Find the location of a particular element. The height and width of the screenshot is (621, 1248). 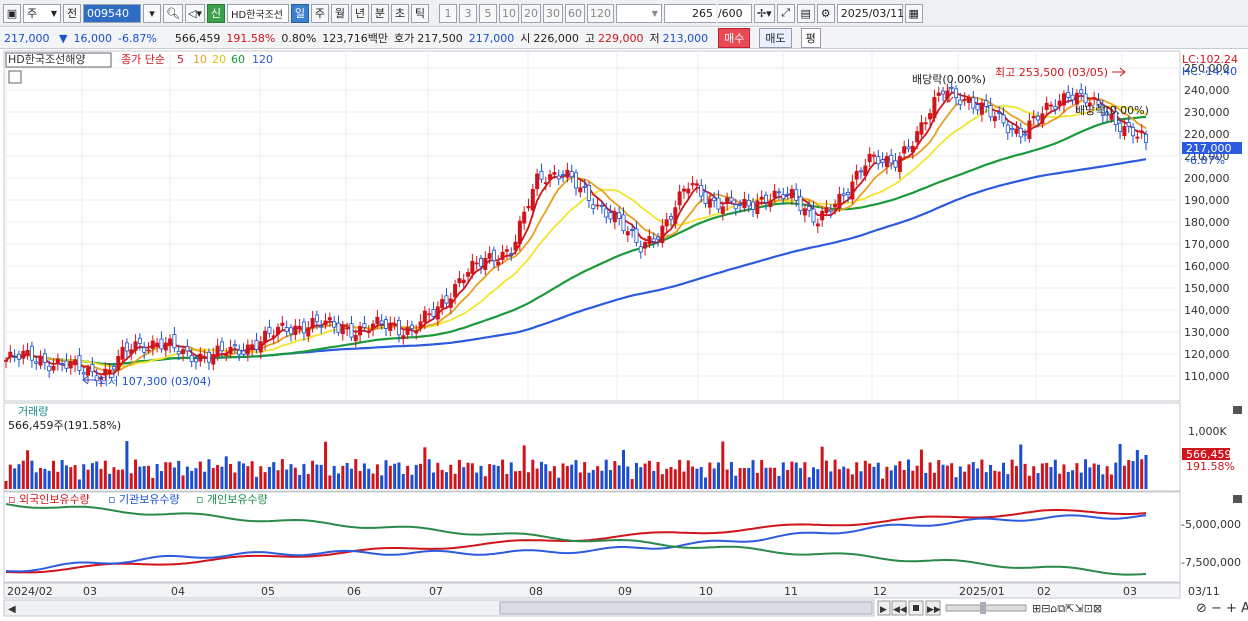

period-day: 일 is located at coordinates (299, 13).